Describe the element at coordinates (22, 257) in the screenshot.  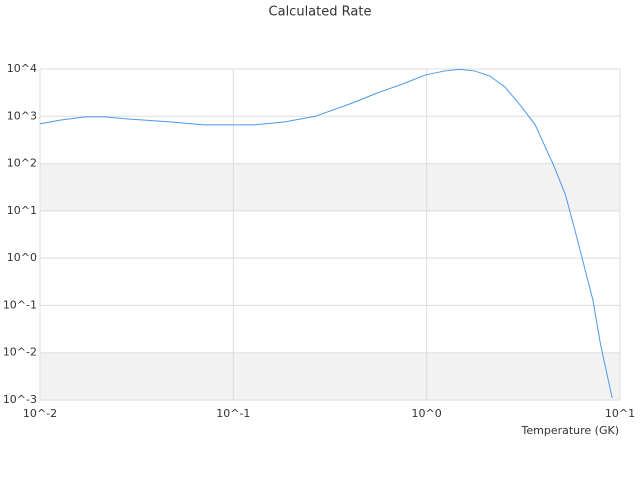
I see `y-tick-label: 10^0` at that location.